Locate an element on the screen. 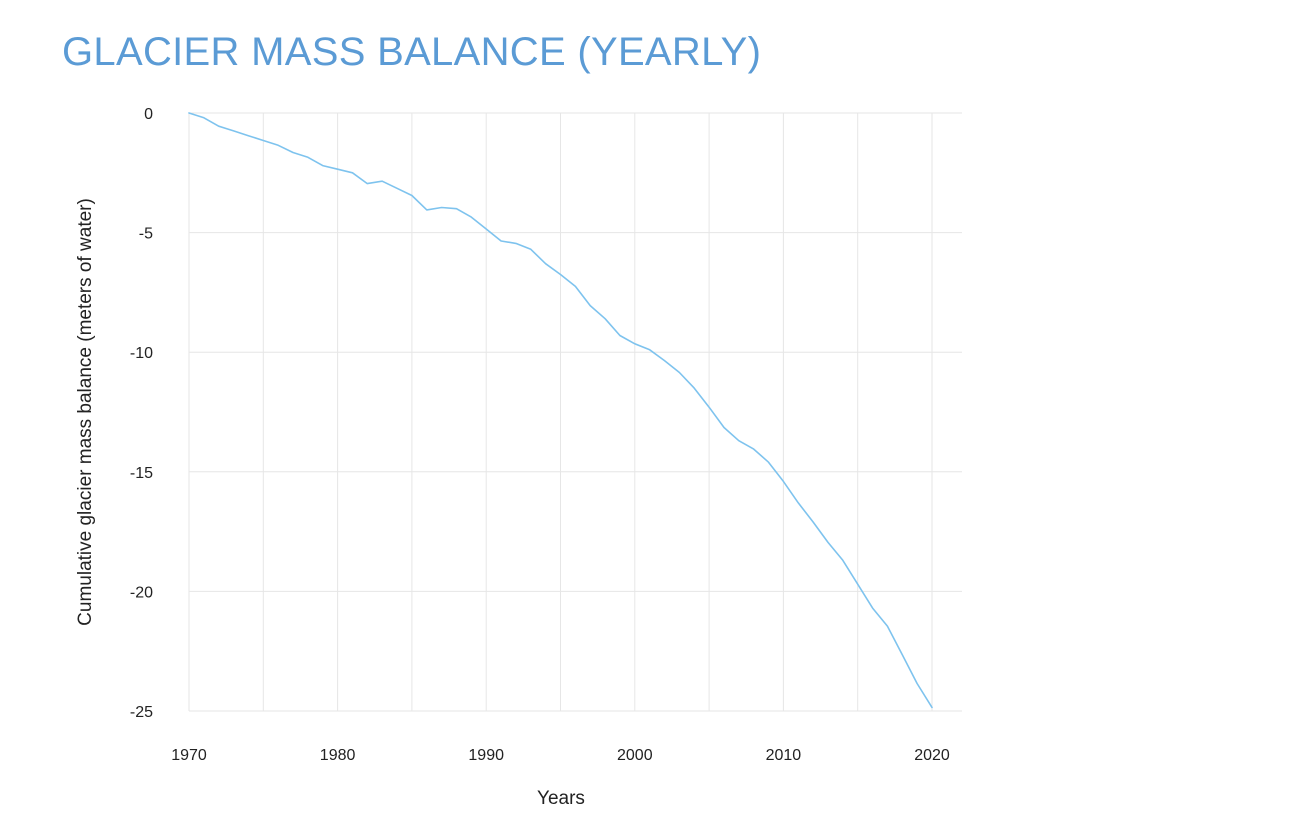 The image size is (1316, 838). x-tick-label: 1980 is located at coordinates (338, 755).